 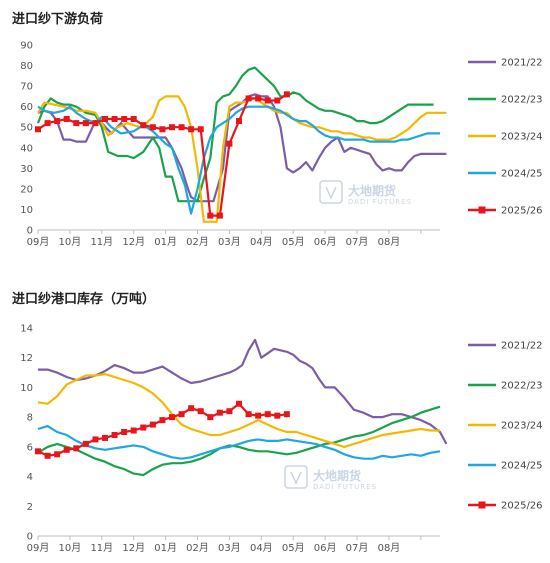 I want to click on x-tick-label: 05月, so click(x=293, y=242).